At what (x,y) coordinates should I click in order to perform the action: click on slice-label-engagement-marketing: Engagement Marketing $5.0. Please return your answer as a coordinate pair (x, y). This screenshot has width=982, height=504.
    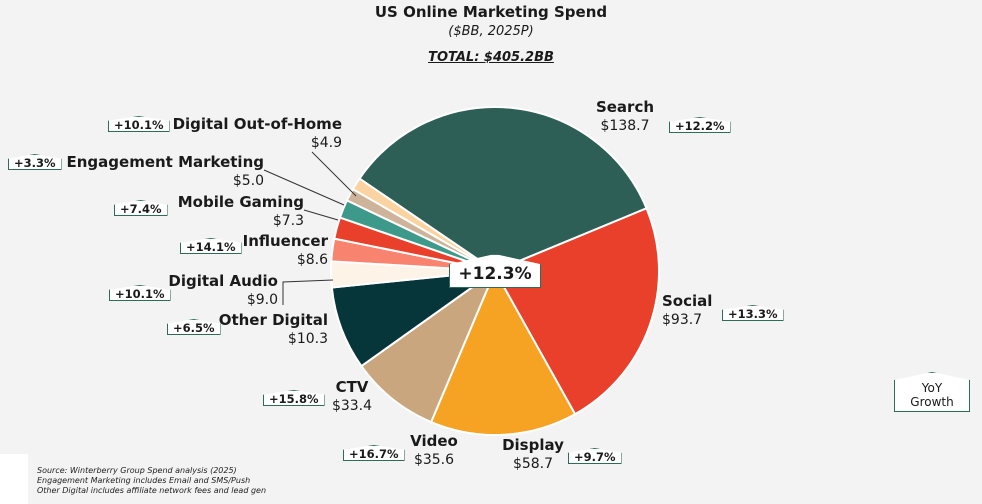
    Looking at the image, I should click on (165, 172).